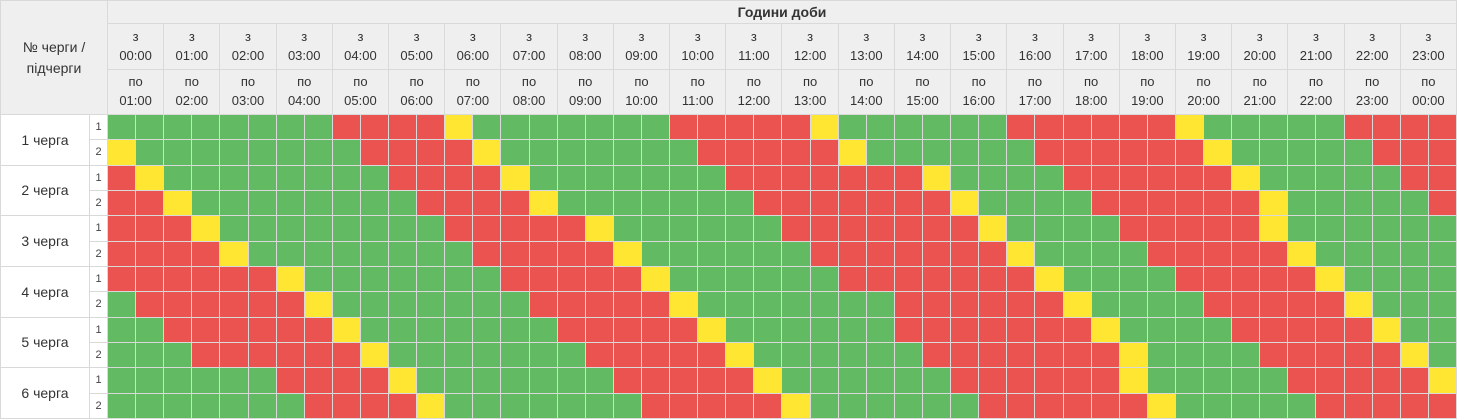  I want to click on hour-to-header: по 21:00, so click(1260, 92).